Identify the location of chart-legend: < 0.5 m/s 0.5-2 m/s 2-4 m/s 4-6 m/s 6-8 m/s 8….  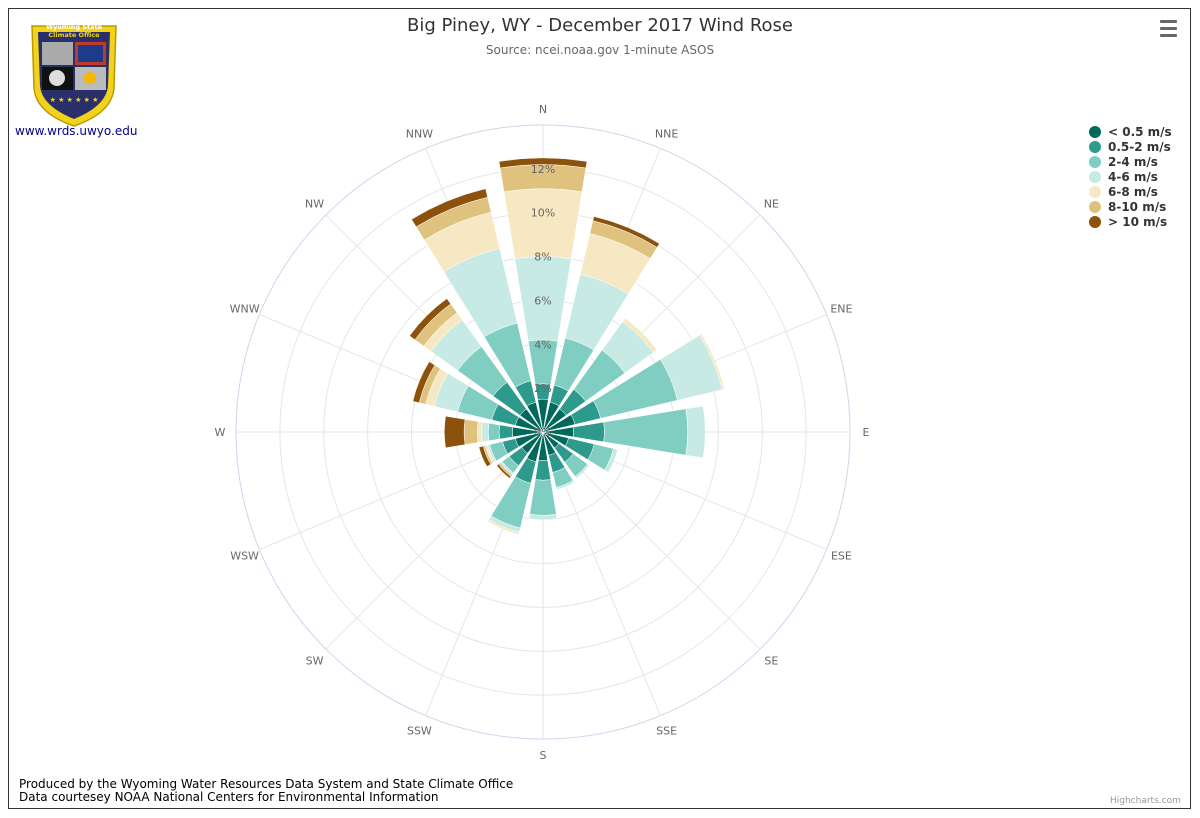
(1130, 176).